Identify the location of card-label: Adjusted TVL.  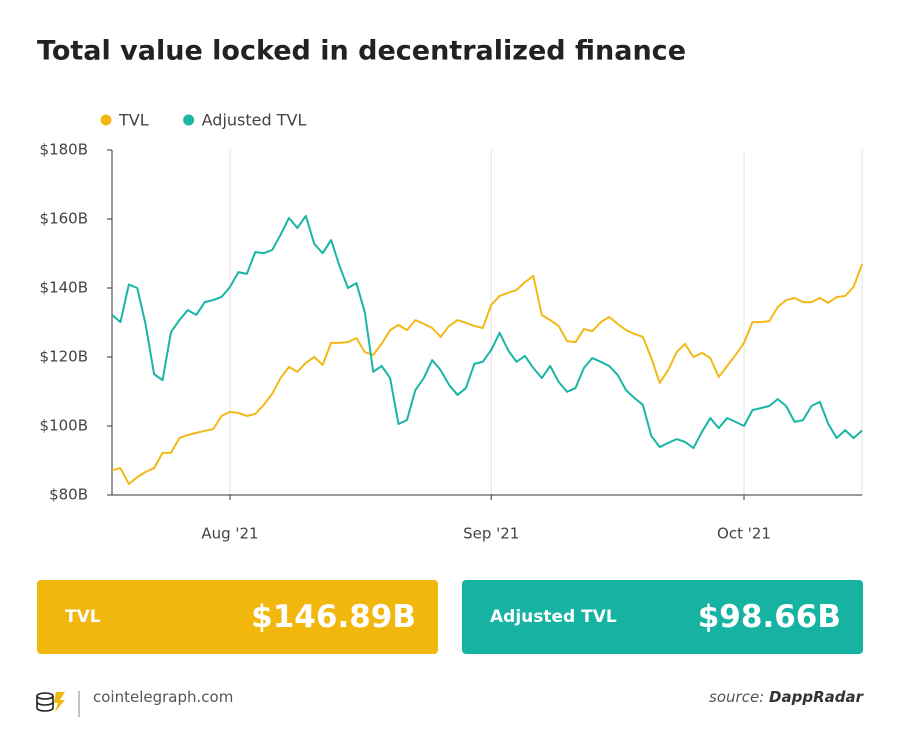
(553, 617).